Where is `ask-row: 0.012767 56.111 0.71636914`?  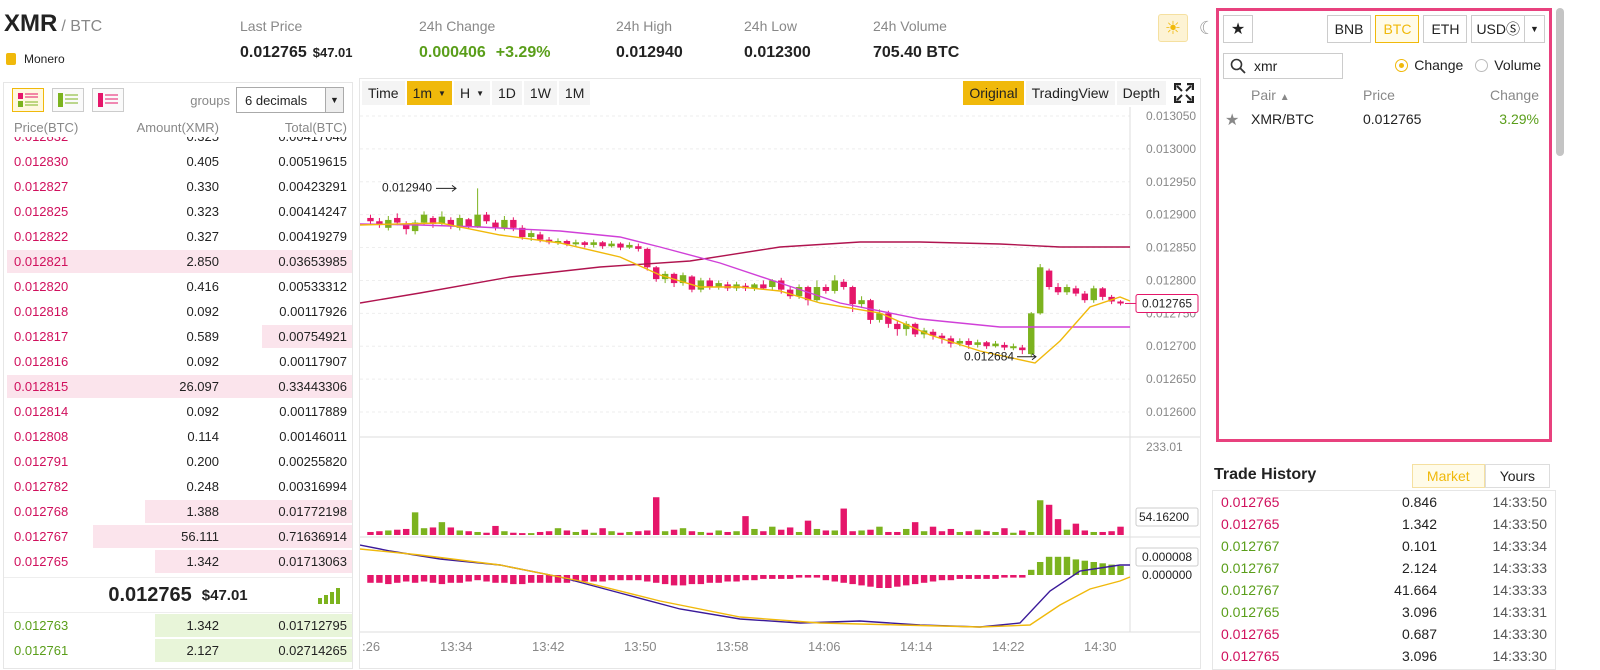 ask-row: 0.012767 56.111 0.71636914 is located at coordinates (178, 536).